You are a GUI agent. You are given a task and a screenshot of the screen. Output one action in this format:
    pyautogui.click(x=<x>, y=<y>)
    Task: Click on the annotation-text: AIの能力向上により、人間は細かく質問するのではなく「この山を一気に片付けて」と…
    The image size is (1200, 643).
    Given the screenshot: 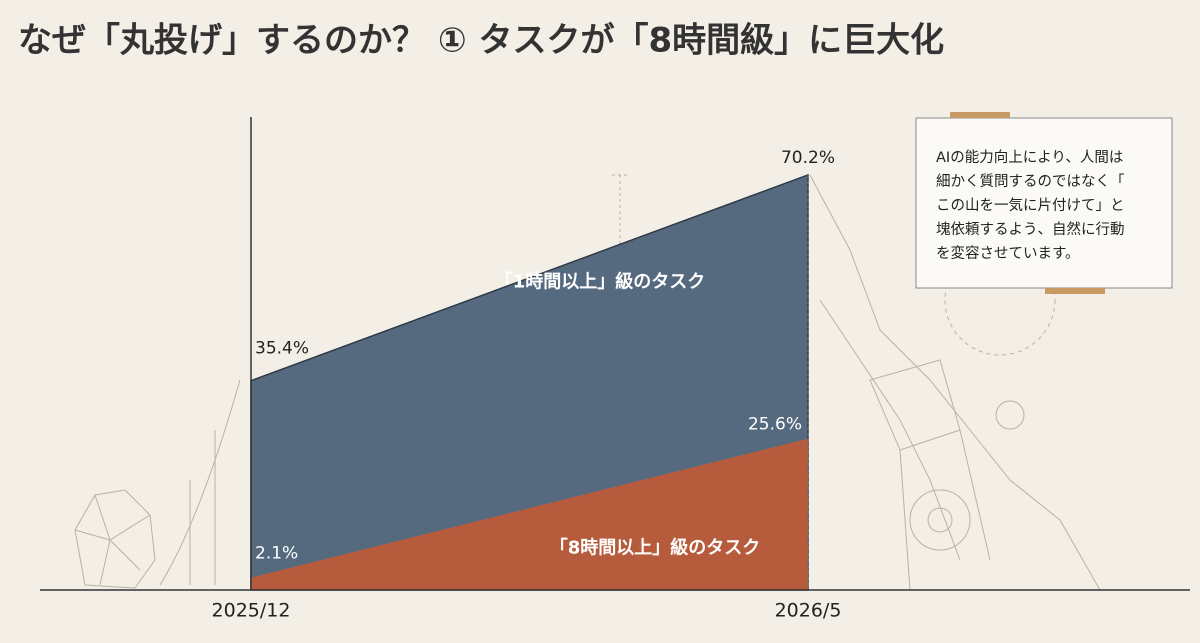 What is the action you would take?
    pyautogui.click(x=1030, y=205)
    